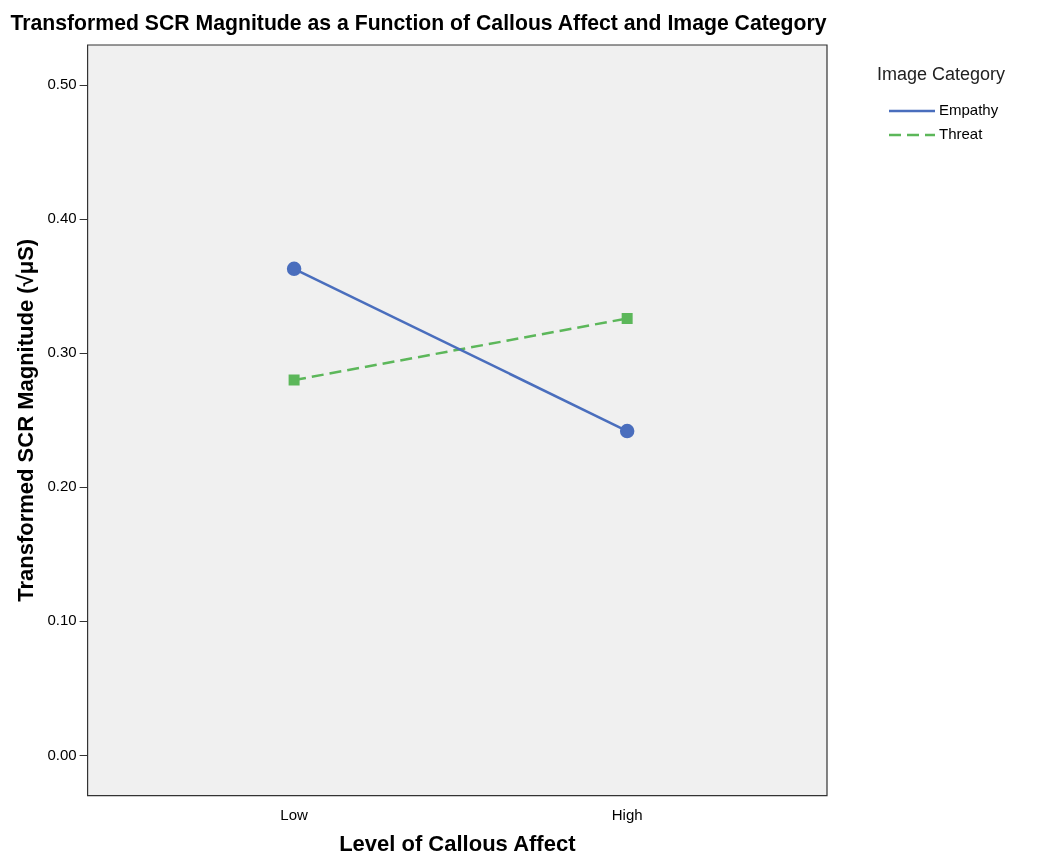  What do you see at coordinates (627, 814) in the screenshot?
I see `x-tick-label: High` at bounding box center [627, 814].